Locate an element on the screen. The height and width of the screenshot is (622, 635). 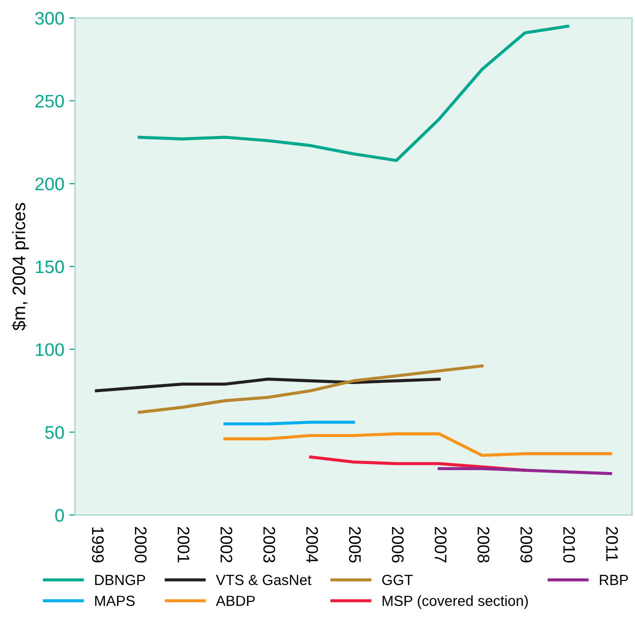
x-tick-label: 2002 is located at coordinates (226, 544).